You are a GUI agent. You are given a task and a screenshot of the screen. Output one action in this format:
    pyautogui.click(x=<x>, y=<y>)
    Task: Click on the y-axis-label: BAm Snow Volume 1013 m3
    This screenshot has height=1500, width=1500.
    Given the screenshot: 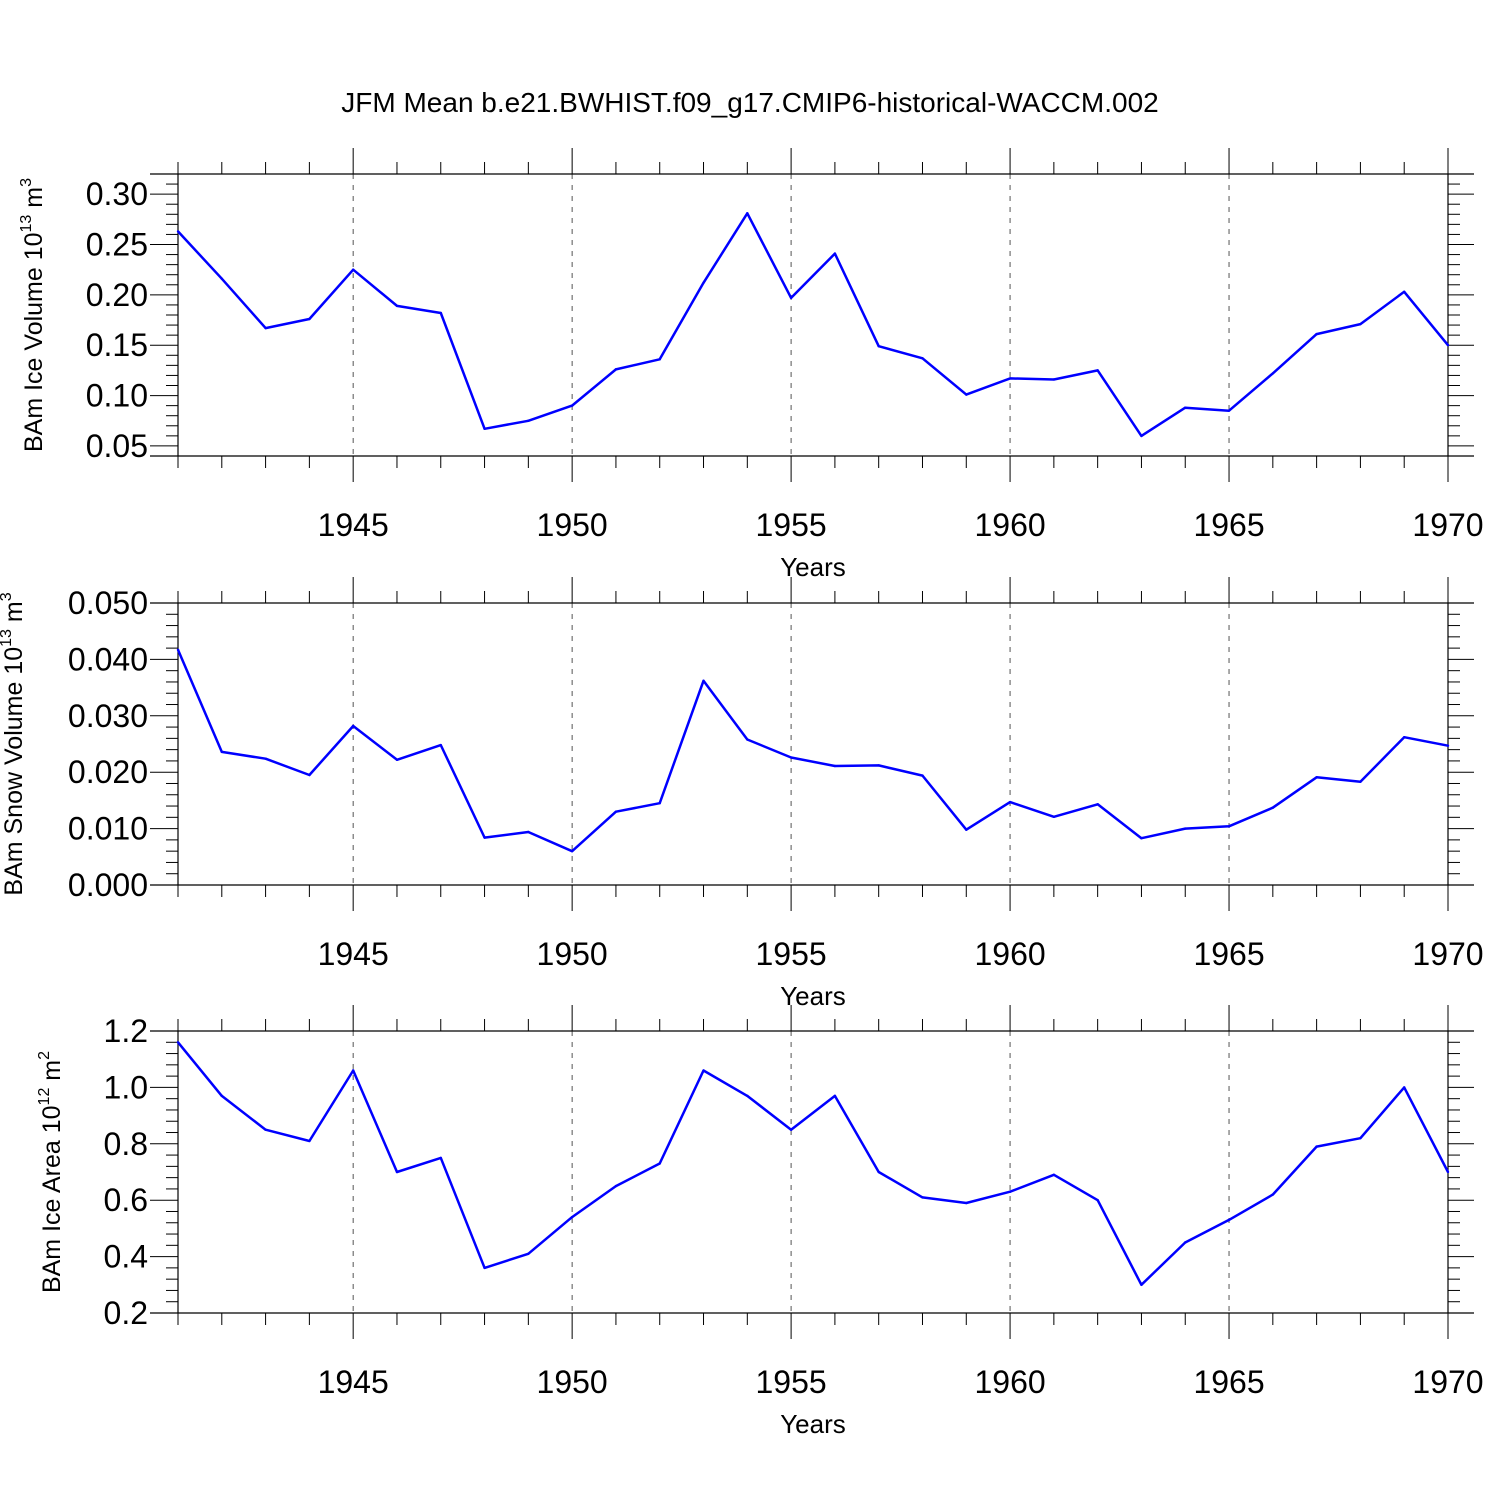 What is the action you would take?
    pyautogui.click(x=14, y=743)
    